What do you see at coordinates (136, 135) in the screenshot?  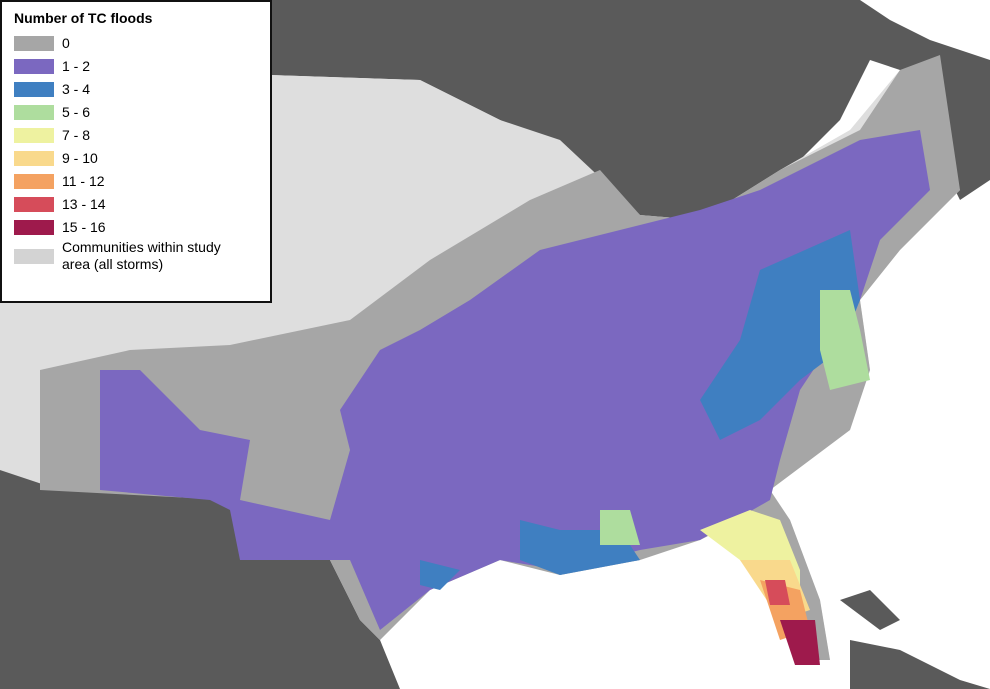 I see `legend-item: 7 - 8` at bounding box center [136, 135].